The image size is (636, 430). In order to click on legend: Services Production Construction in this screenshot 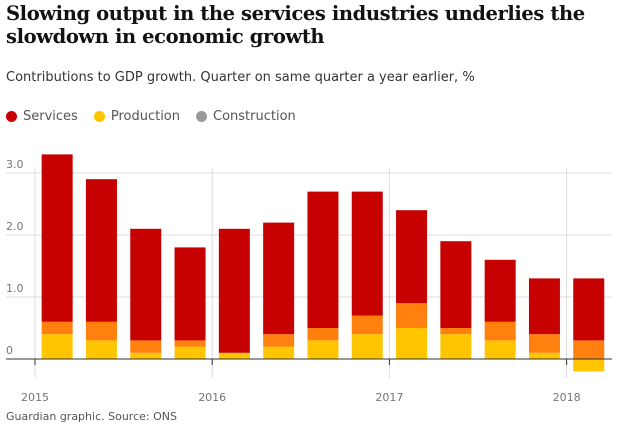, I will do `click(151, 116)`.